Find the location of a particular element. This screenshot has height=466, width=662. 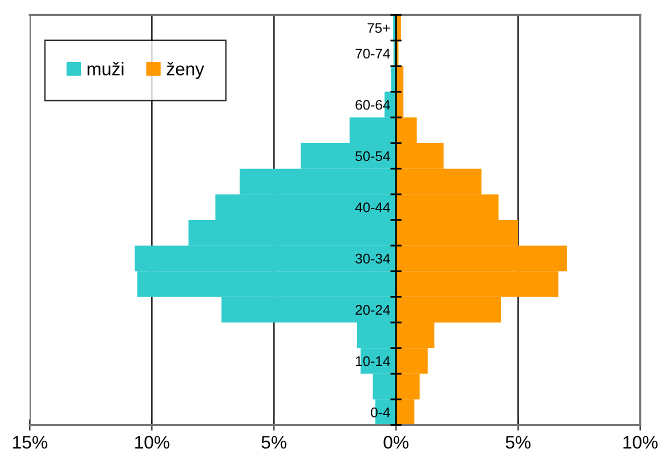

y-tick-label: 40-44 is located at coordinates (372, 207).